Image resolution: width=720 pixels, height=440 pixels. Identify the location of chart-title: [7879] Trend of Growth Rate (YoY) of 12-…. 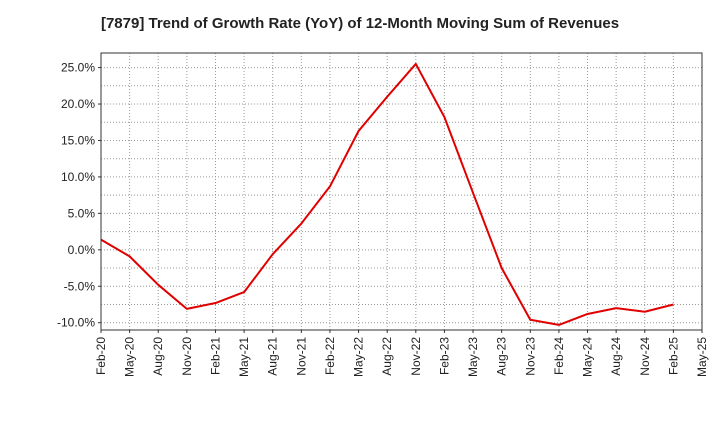
(360, 23).